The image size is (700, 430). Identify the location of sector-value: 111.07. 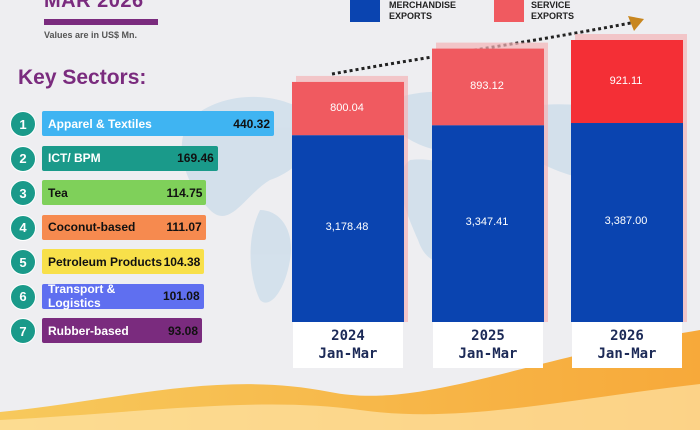
(184, 227).